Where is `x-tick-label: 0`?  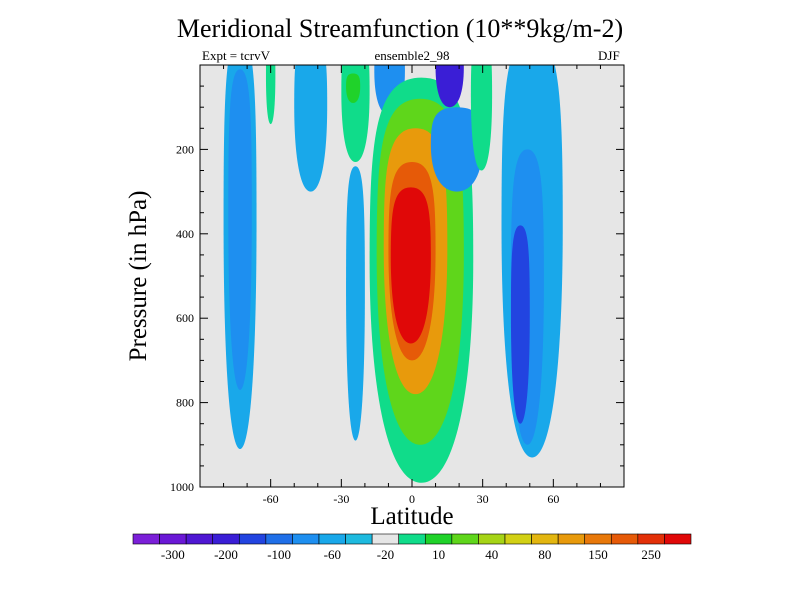
x-tick-label: 0 is located at coordinates (412, 499).